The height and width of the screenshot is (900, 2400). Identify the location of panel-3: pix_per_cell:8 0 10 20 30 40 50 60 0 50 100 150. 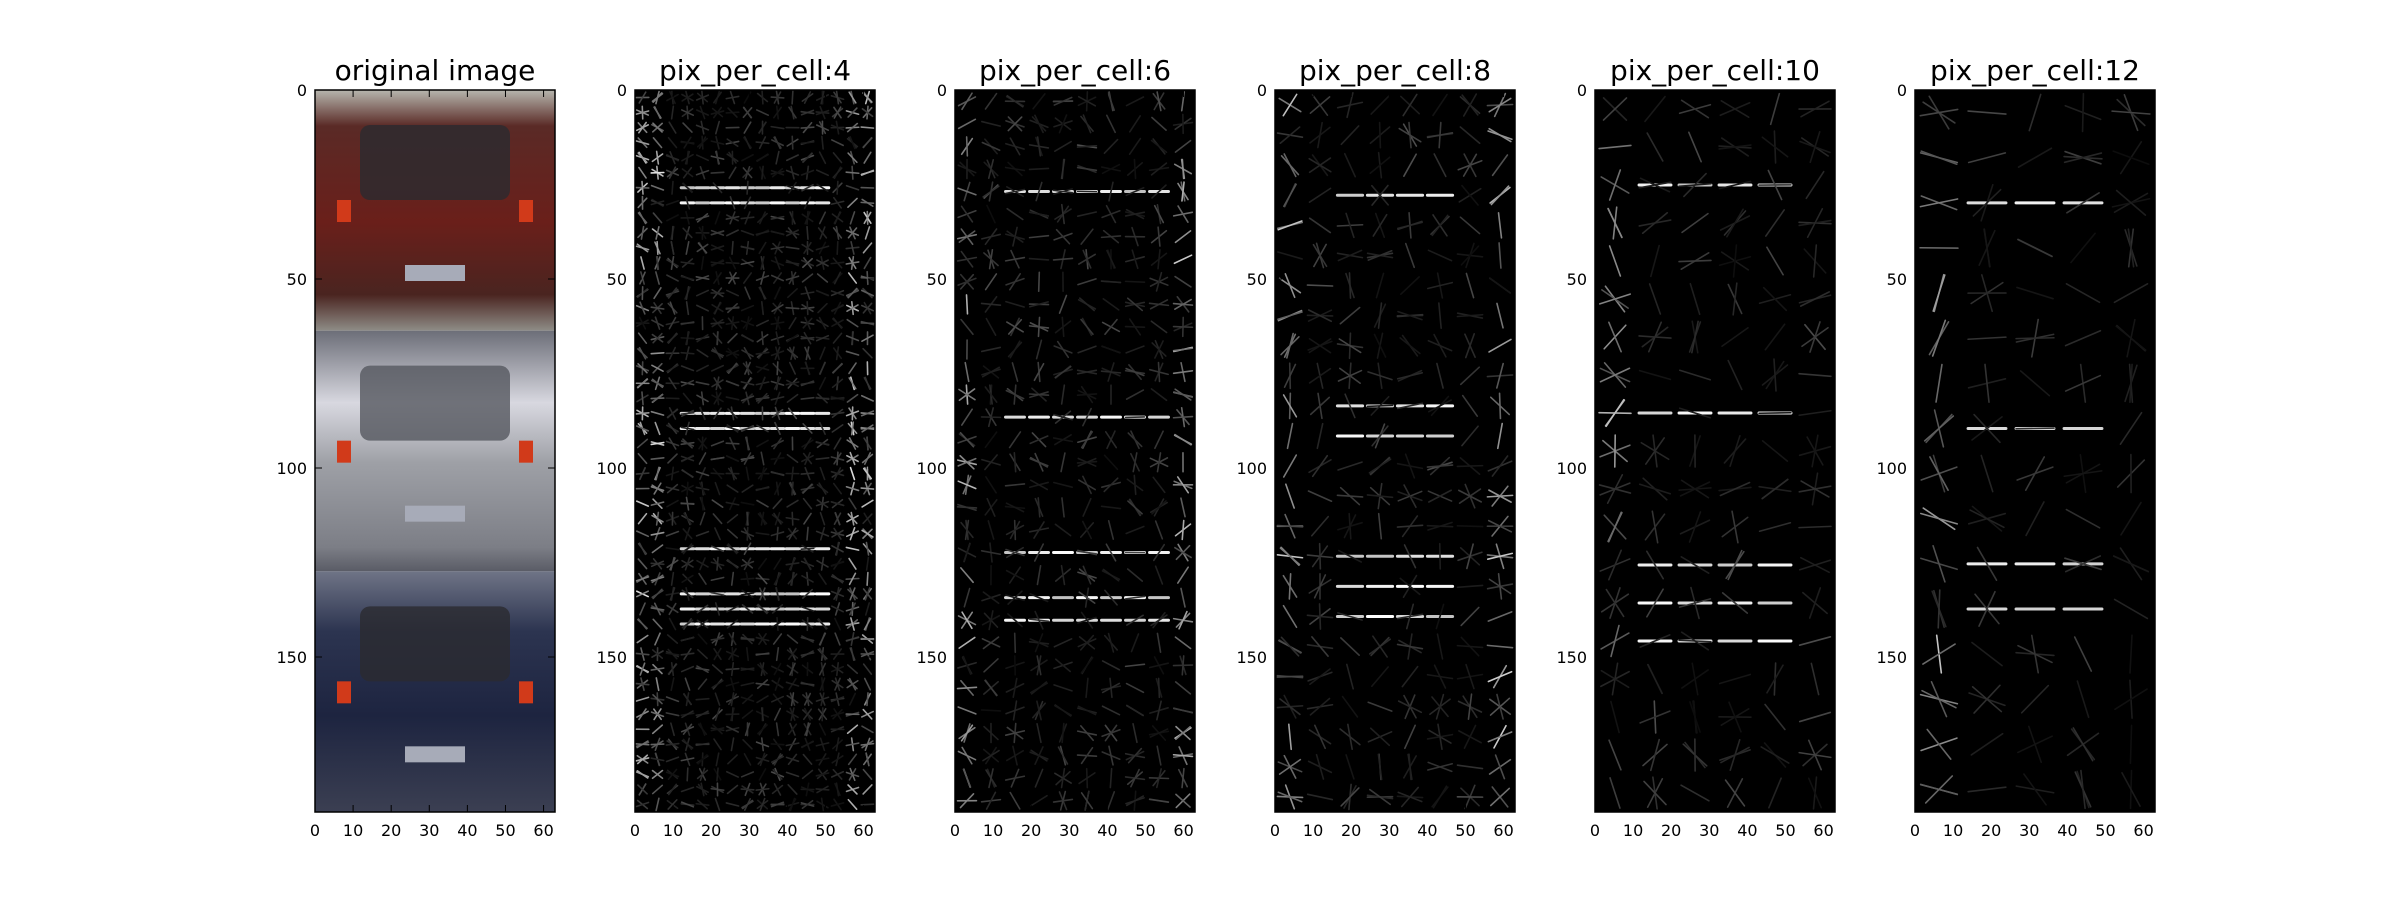
(1376, 447).